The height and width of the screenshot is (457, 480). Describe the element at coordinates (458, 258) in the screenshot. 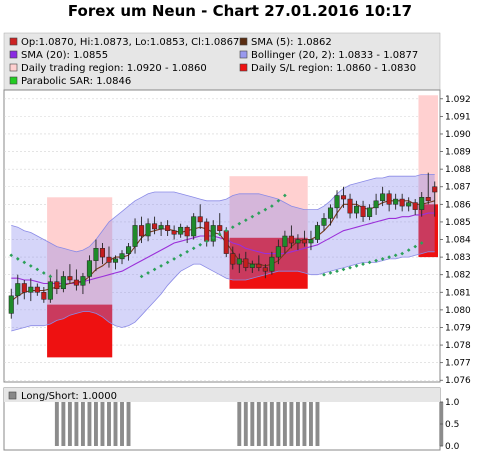

I see `y-tick-label: 1.083` at that location.